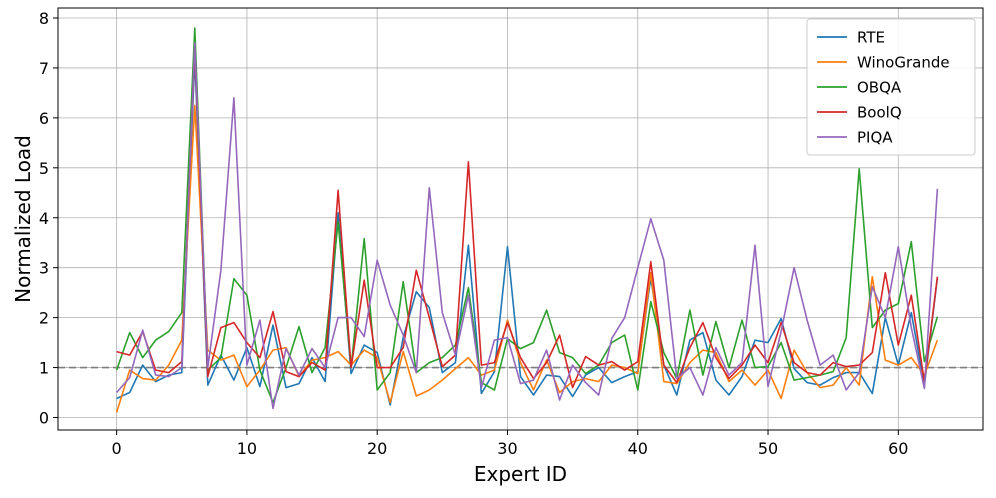 This screenshot has height=498, width=996. What do you see at coordinates (44, 268) in the screenshot?
I see `y-tick-label: 3` at bounding box center [44, 268].